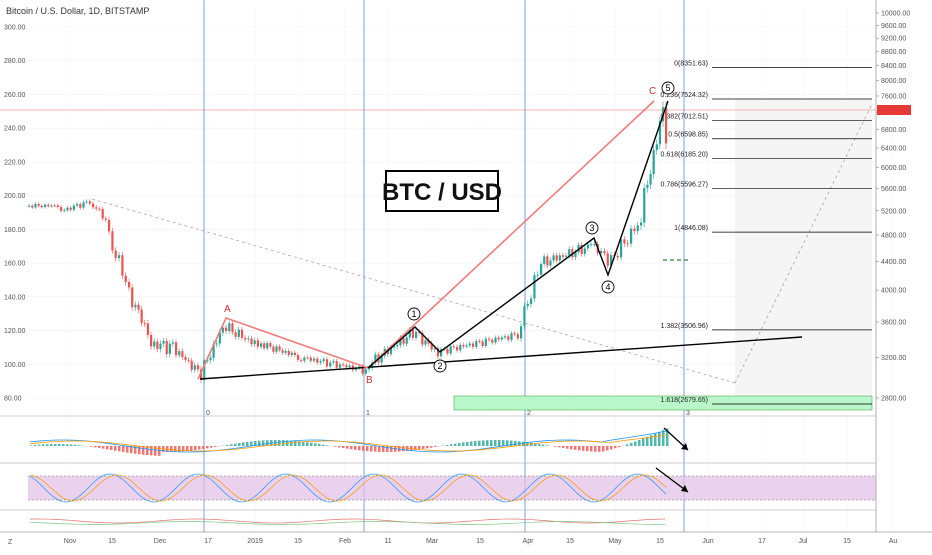 This screenshot has height=555, width=932. Describe the element at coordinates (803, 250) in the screenshot. I see `forecast-zone` at that location.